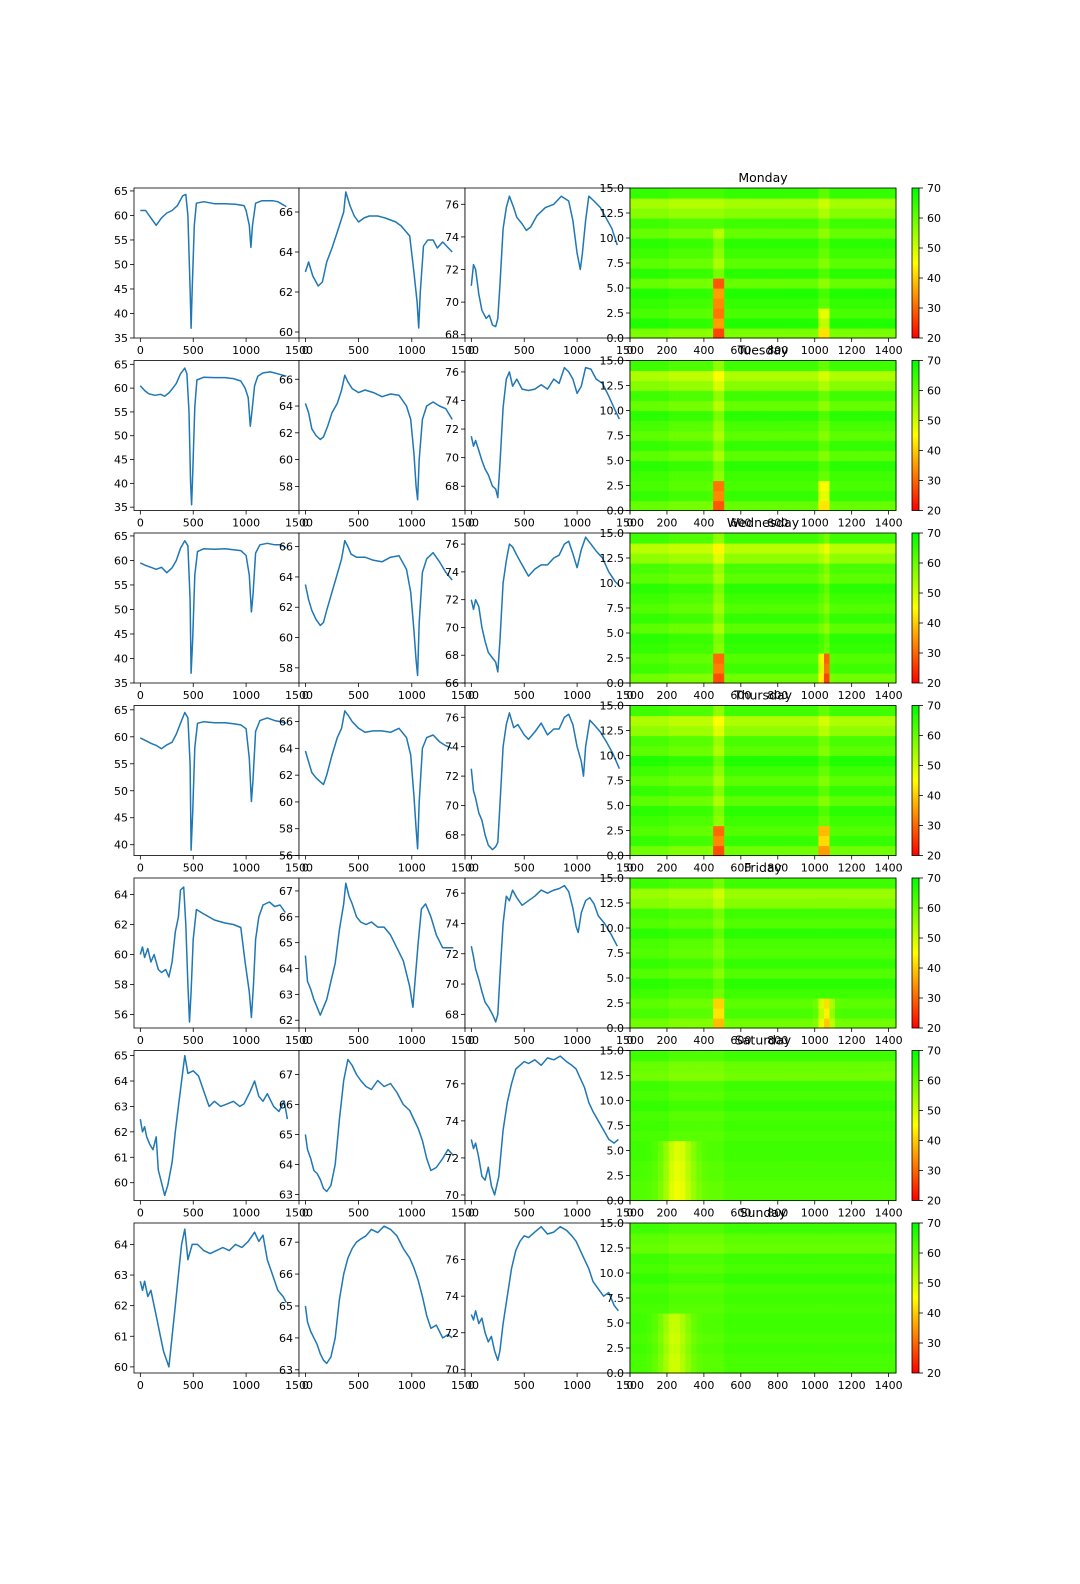 This screenshot has width=1080, height=1584. I want to click on x-tick-label: 1500, so click(630, 1040).